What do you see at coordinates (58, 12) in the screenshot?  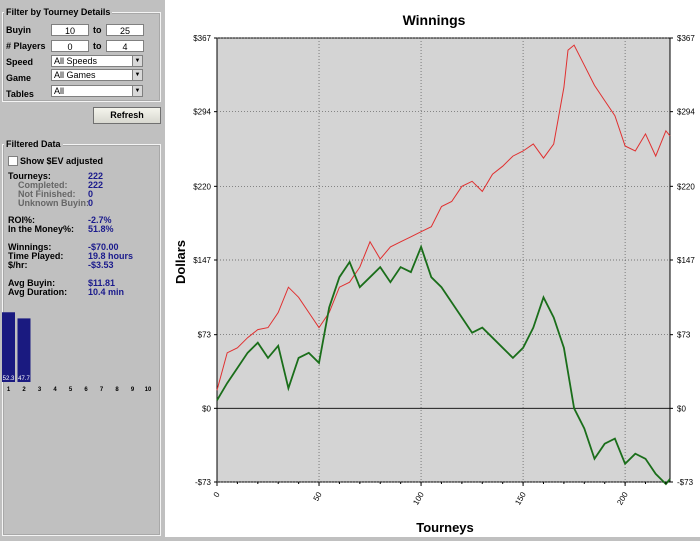 I see `filter-group-title: Filter by Tourney Details` at bounding box center [58, 12].